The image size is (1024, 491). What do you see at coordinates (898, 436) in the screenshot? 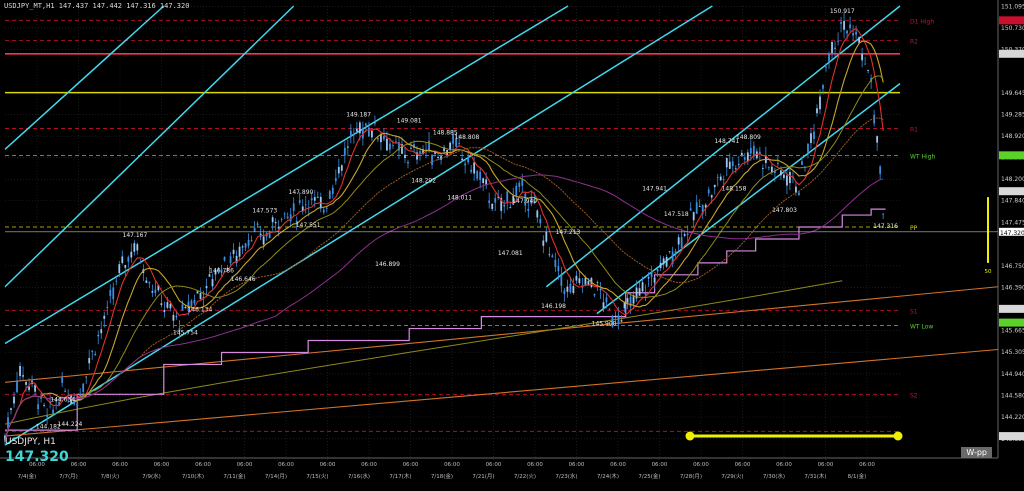
I see `period-bar-end` at bounding box center [898, 436].